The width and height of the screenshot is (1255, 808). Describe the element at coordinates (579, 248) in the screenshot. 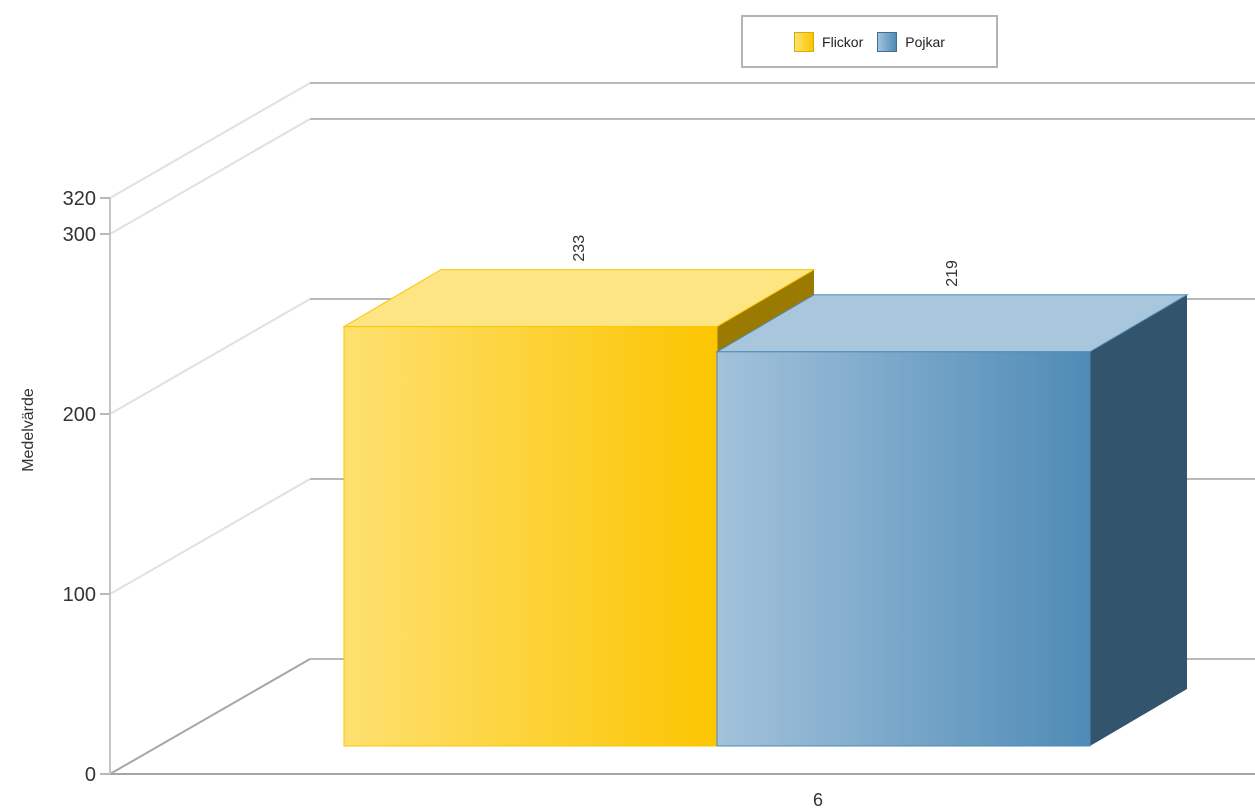

I see `data-label: 233` at that location.